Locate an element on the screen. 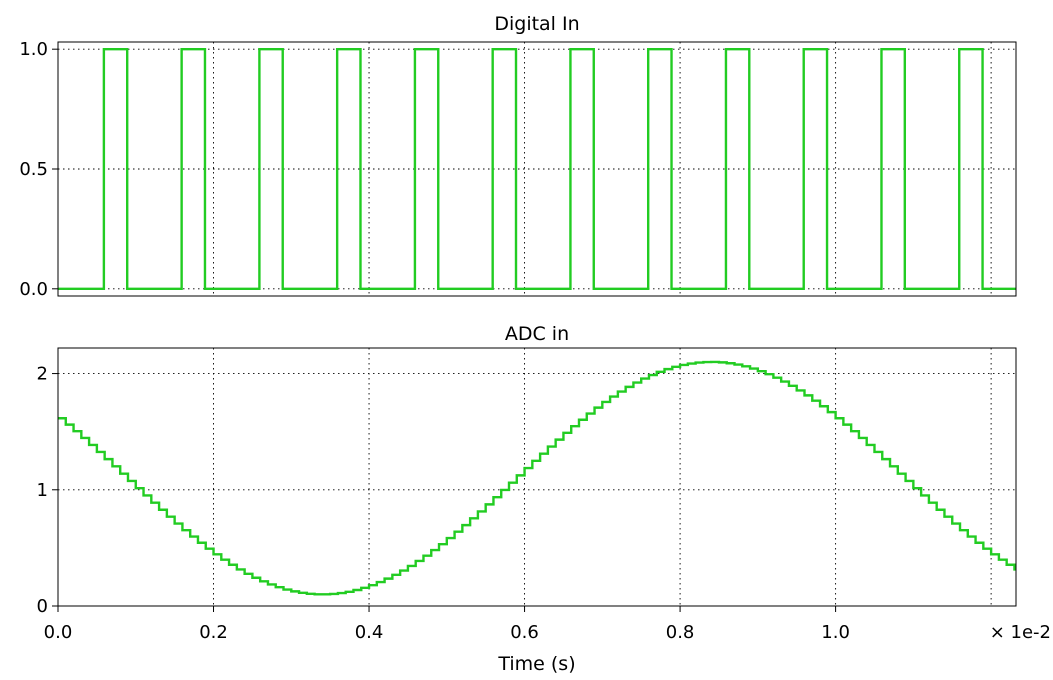  digital-in-title: Digital In is located at coordinates (536, 24).